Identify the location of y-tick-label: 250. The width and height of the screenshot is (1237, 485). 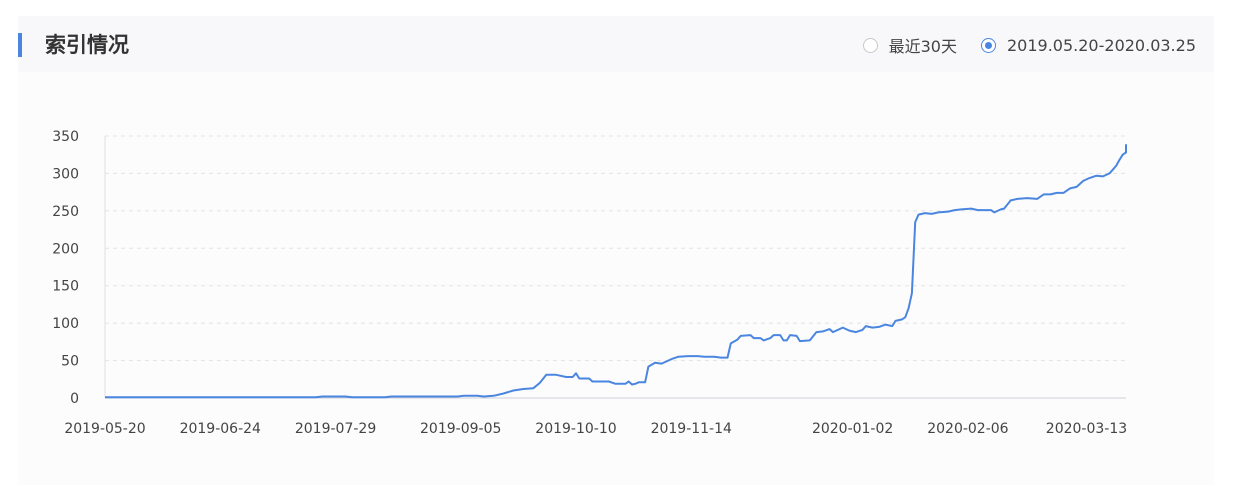
(65, 212).